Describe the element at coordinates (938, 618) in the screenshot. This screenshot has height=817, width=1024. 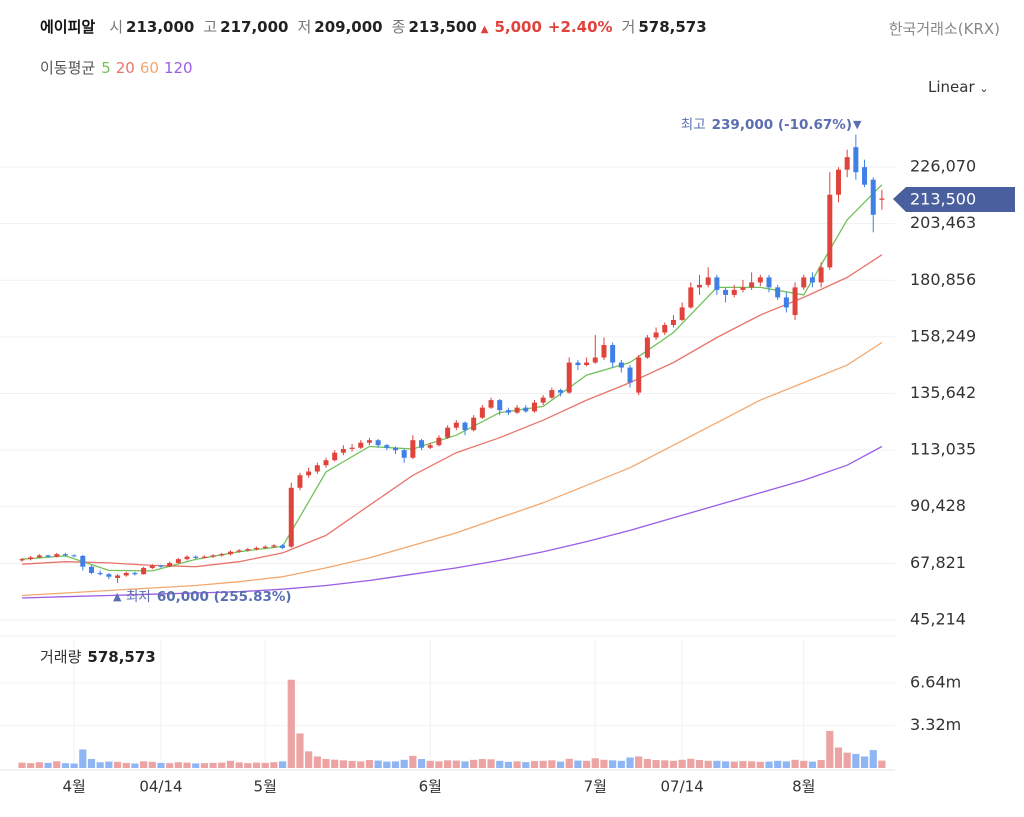
I see `y-tick-label: 45,214` at that location.